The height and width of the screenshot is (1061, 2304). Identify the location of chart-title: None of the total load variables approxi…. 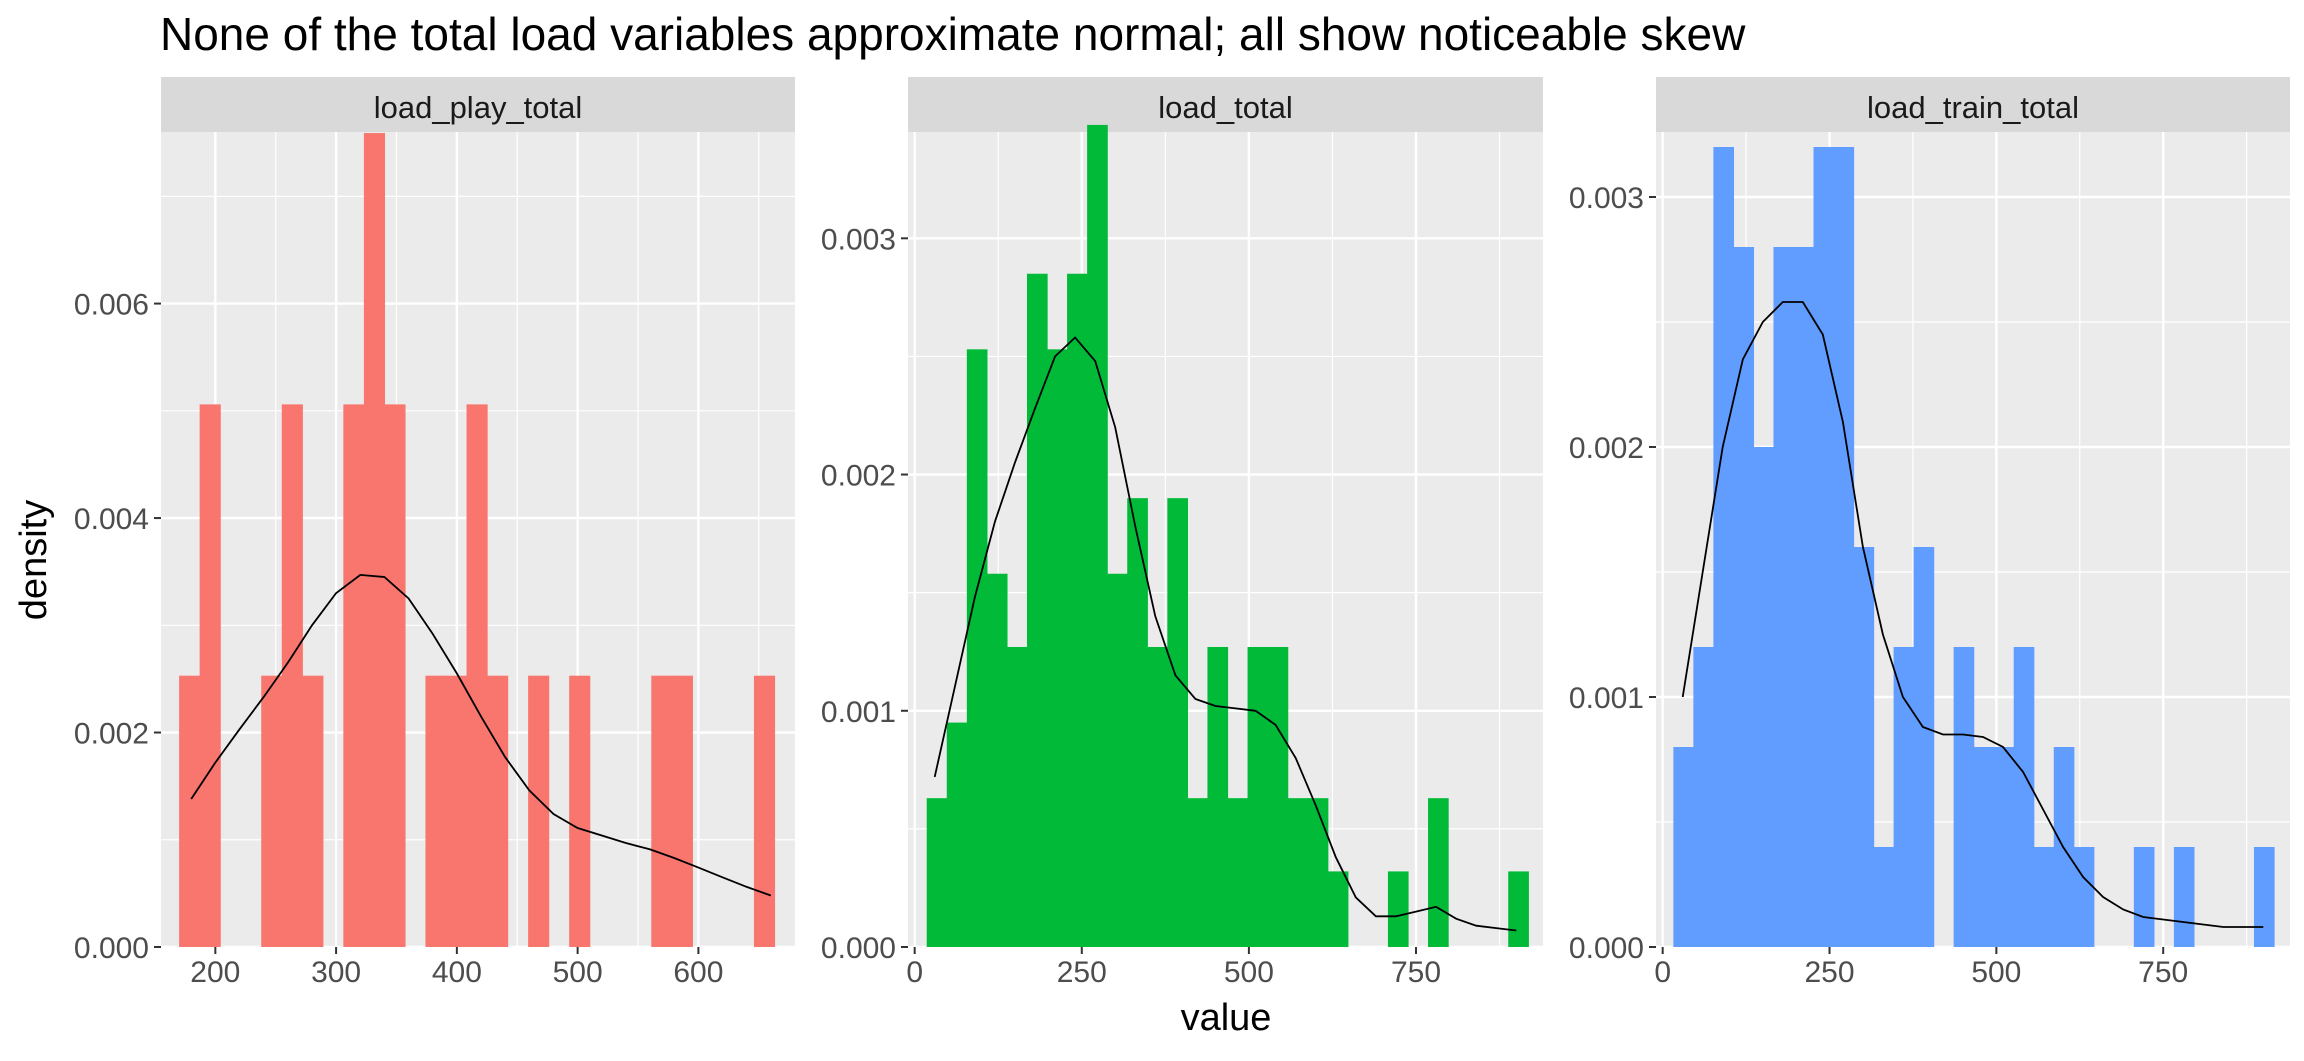
(953, 34).